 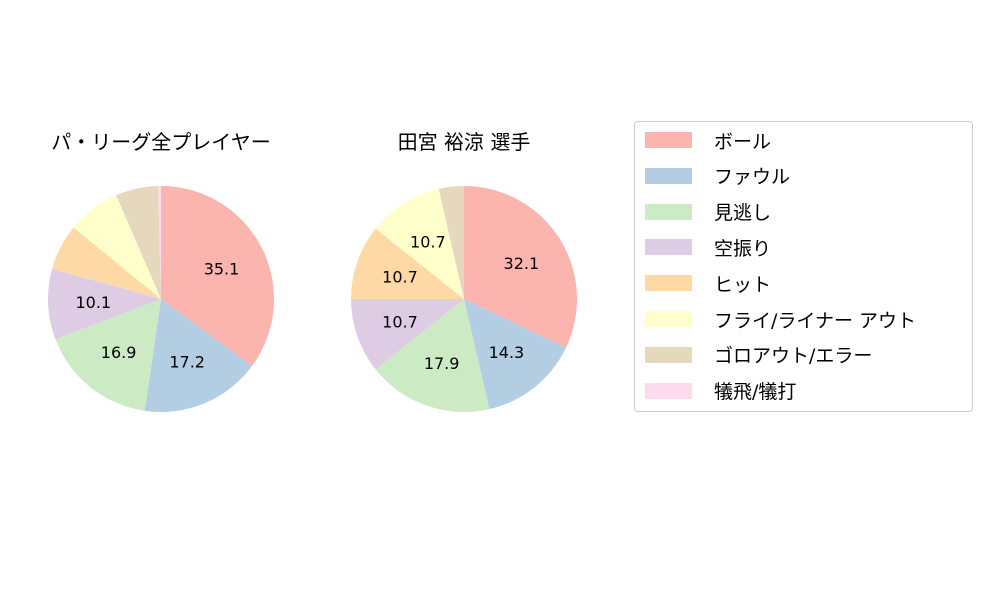 I want to click on legend-item: 犠飛/犠打, so click(x=720, y=391).